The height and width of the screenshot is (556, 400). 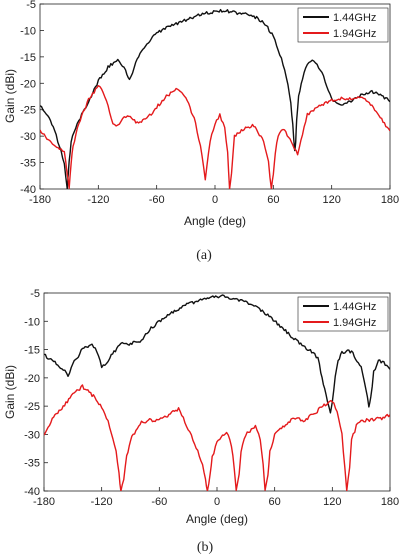 What do you see at coordinates (28, 84) in the screenshot?
I see `y-tick-label-a-3: -20` at bounding box center [28, 84].